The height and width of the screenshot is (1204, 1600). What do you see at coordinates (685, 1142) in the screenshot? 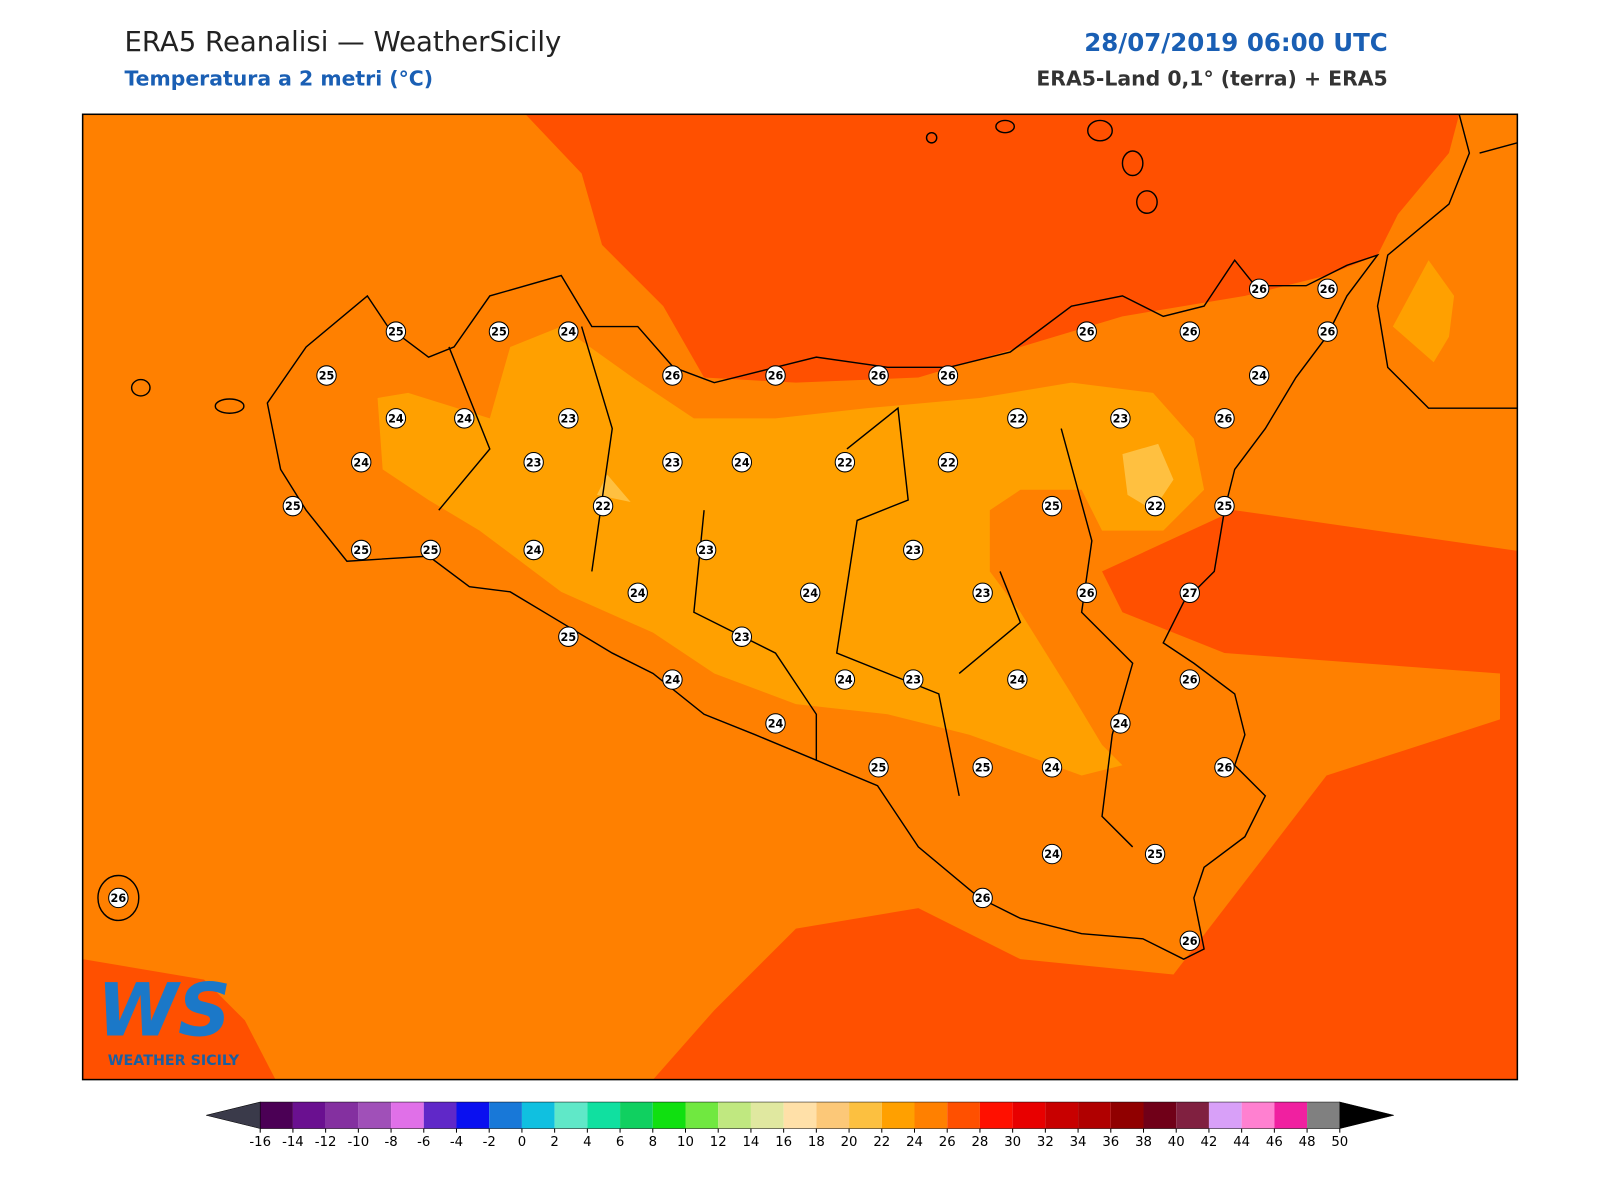
I see `colorbar-tick-label: 10` at bounding box center [685, 1142].